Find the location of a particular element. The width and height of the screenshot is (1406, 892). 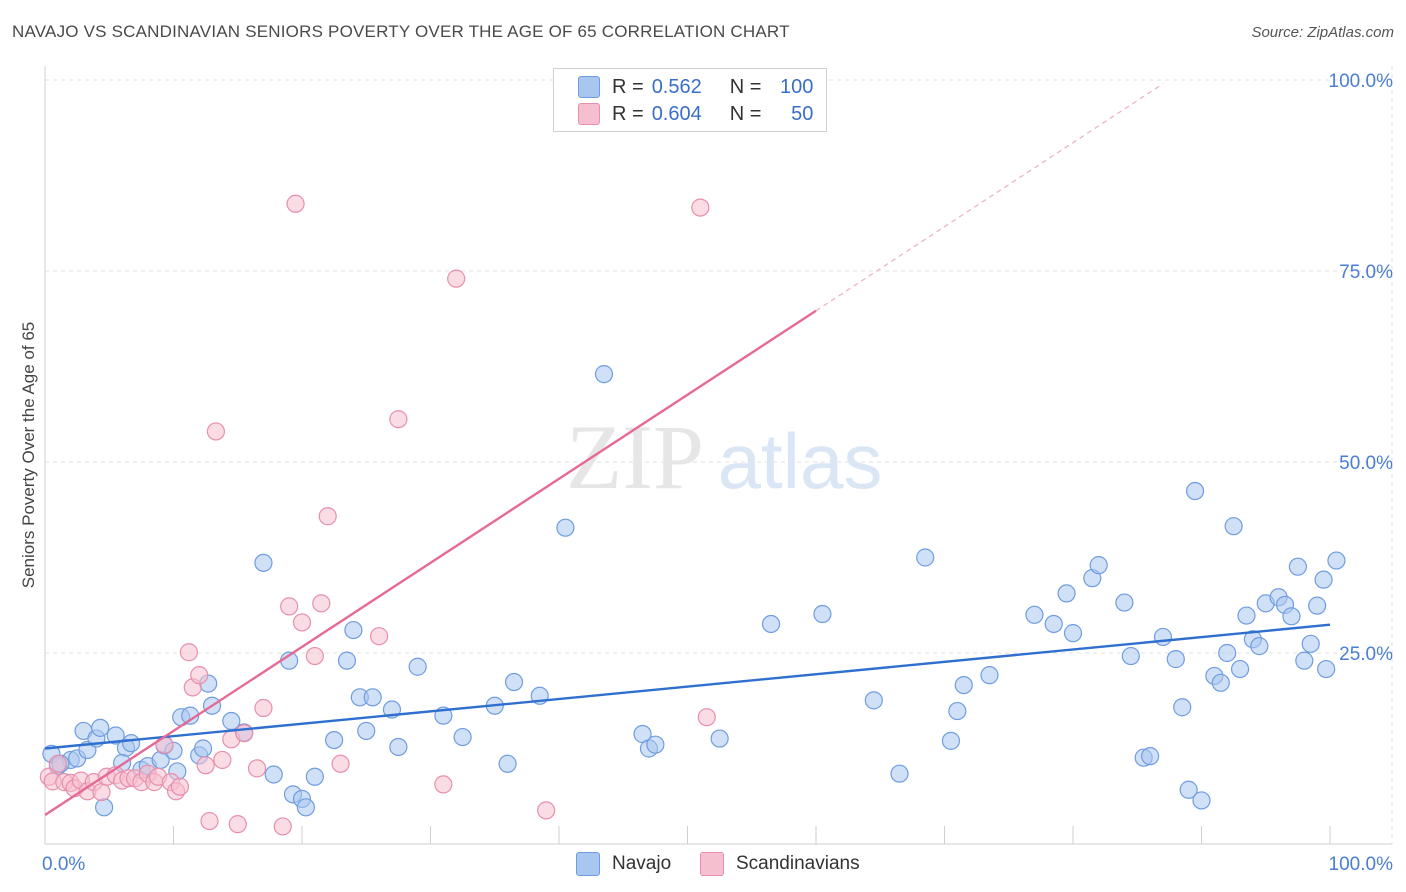

x-tick-label: 0.0% is located at coordinates (63, 864).